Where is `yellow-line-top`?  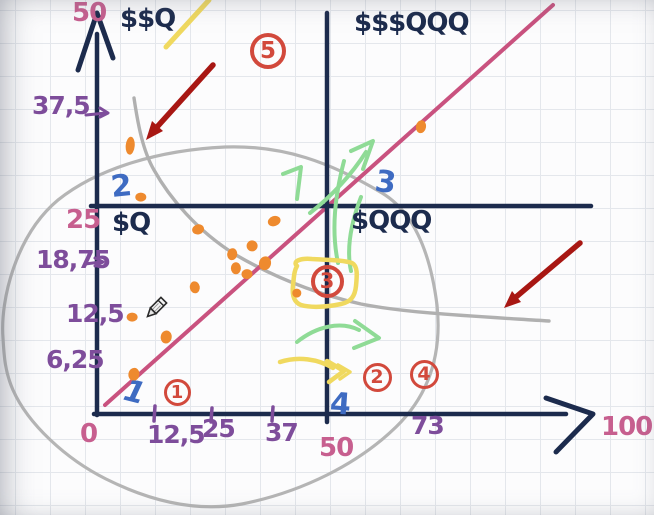 yellow-line-top is located at coordinates (187, 25).